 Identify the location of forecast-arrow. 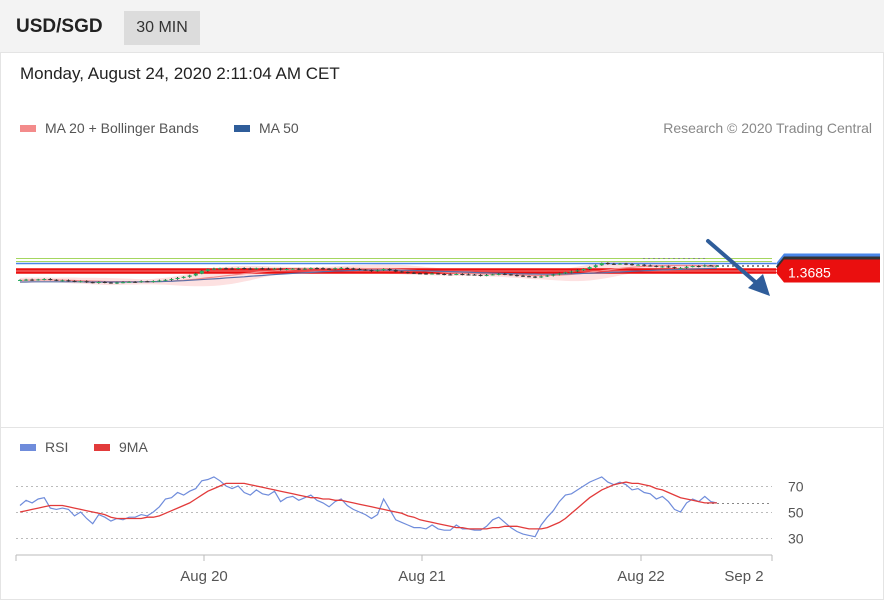
(738, 267).